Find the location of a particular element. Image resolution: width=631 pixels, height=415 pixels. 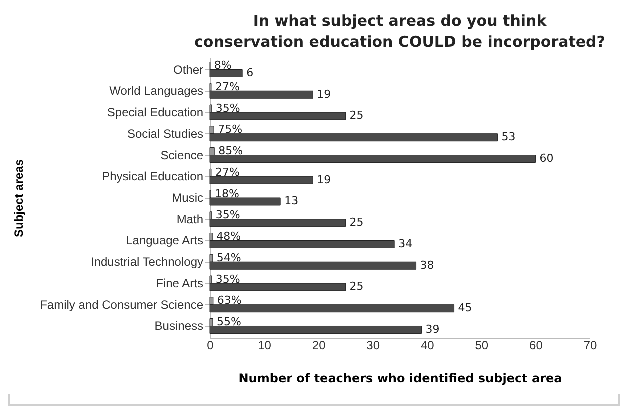

x-tick-label: 20 is located at coordinates (319, 345).